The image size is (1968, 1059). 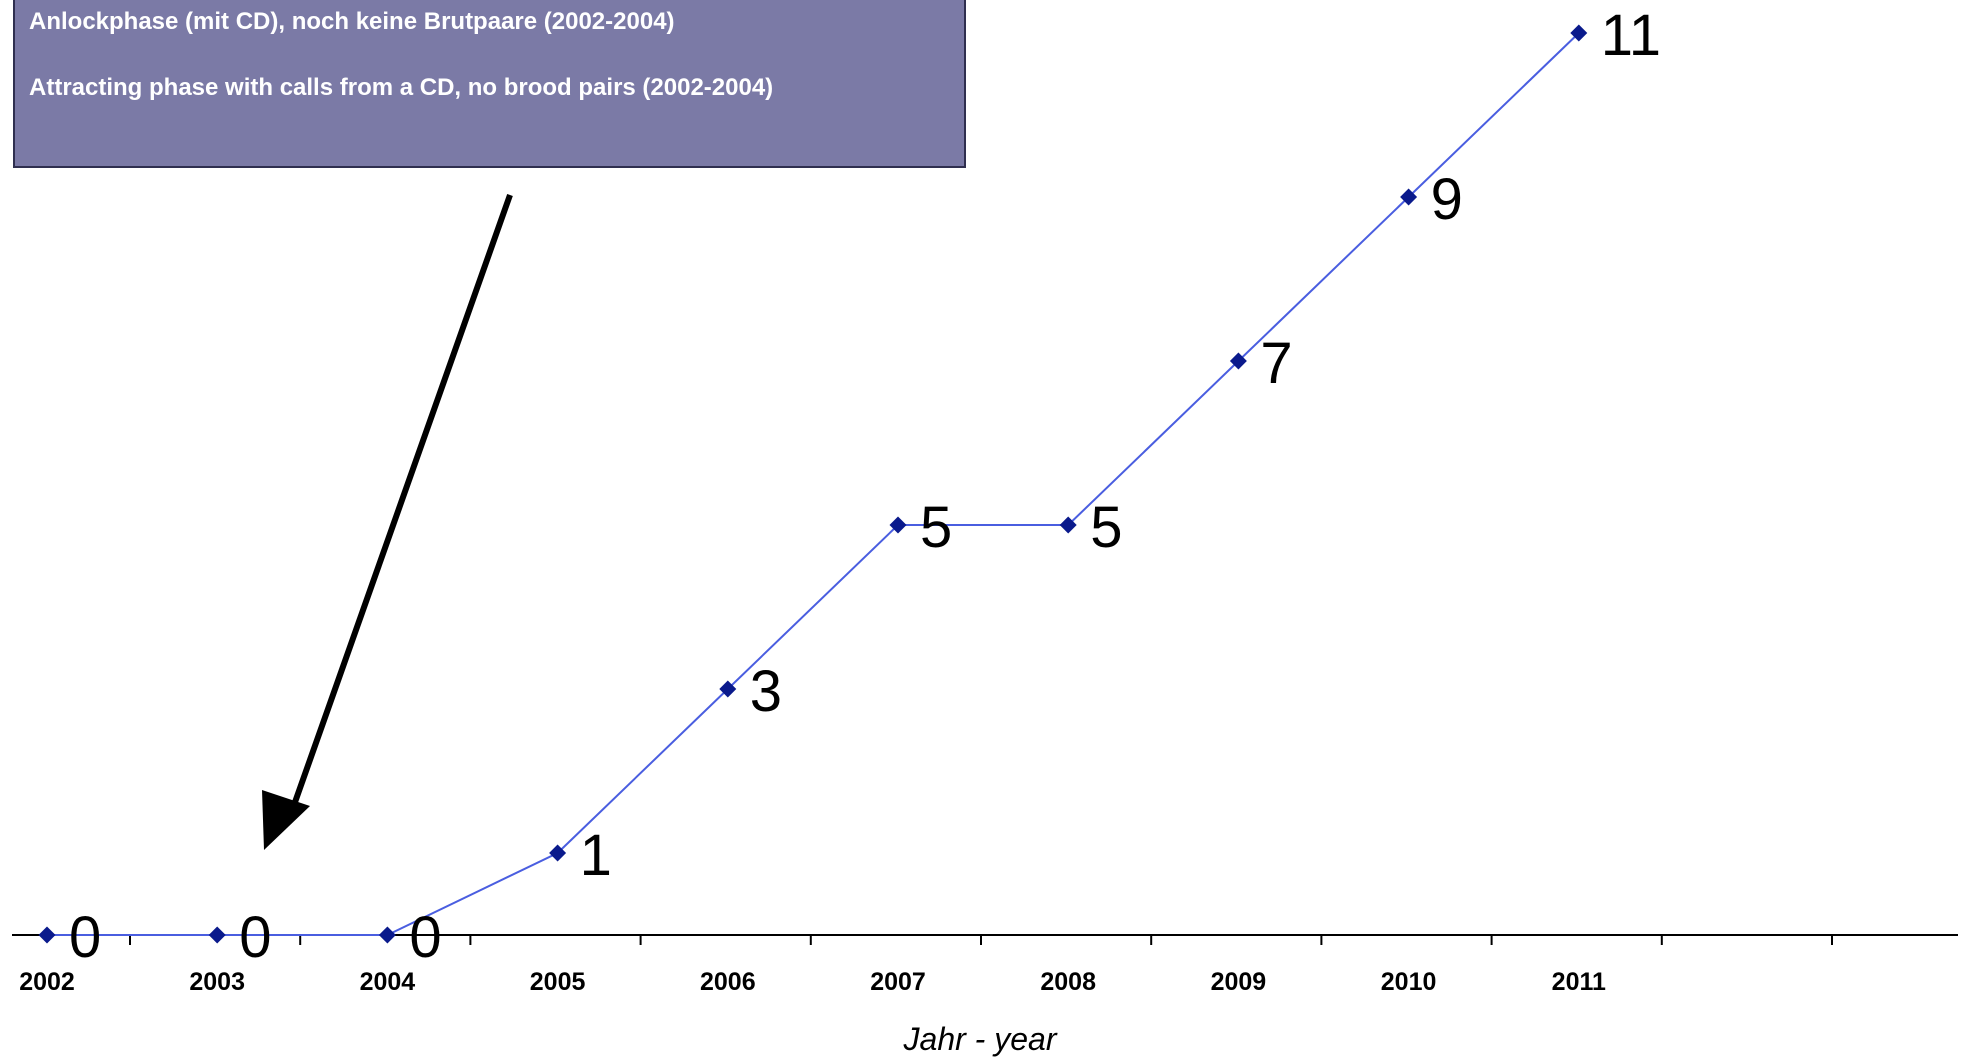 What do you see at coordinates (728, 982) in the screenshot?
I see `x-tick-label: 2006` at bounding box center [728, 982].